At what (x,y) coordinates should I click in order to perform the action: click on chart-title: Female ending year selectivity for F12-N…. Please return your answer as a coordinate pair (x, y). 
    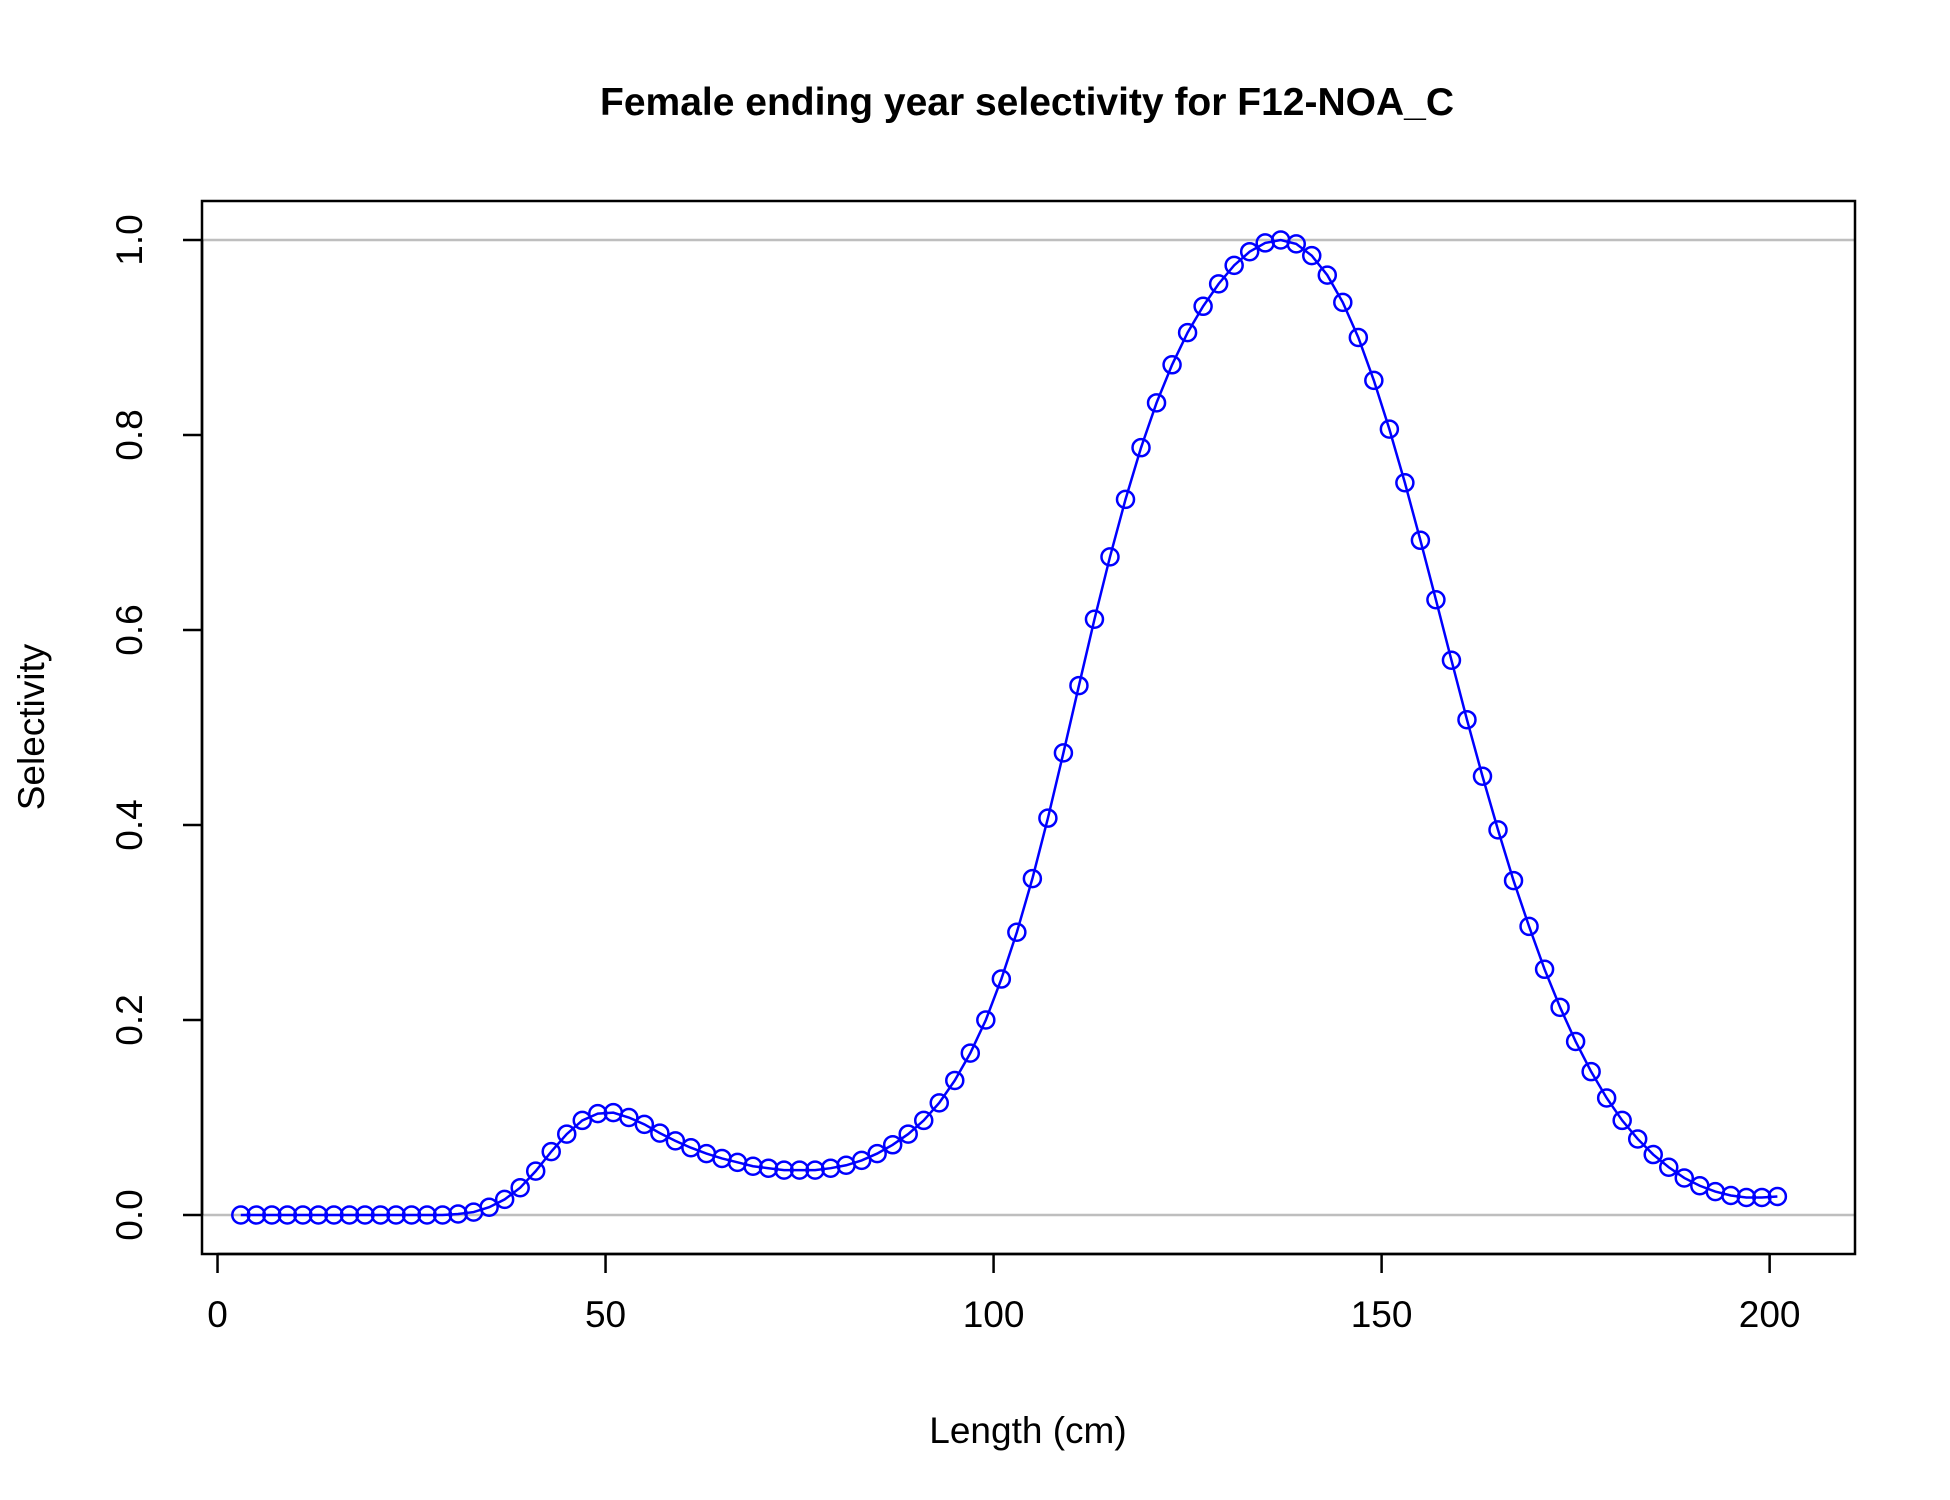
    Looking at the image, I should click on (1027, 102).